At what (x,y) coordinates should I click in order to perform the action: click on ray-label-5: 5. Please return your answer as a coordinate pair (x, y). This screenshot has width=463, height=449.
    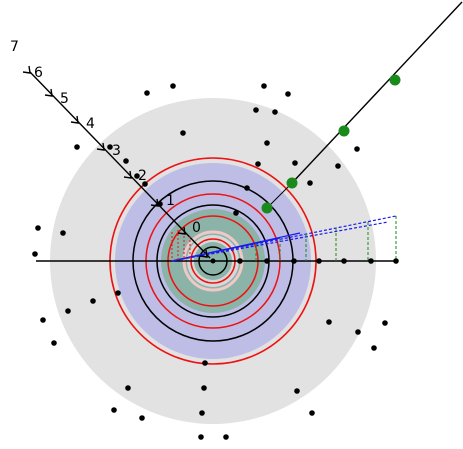
    Looking at the image, I should click on (64, 99).